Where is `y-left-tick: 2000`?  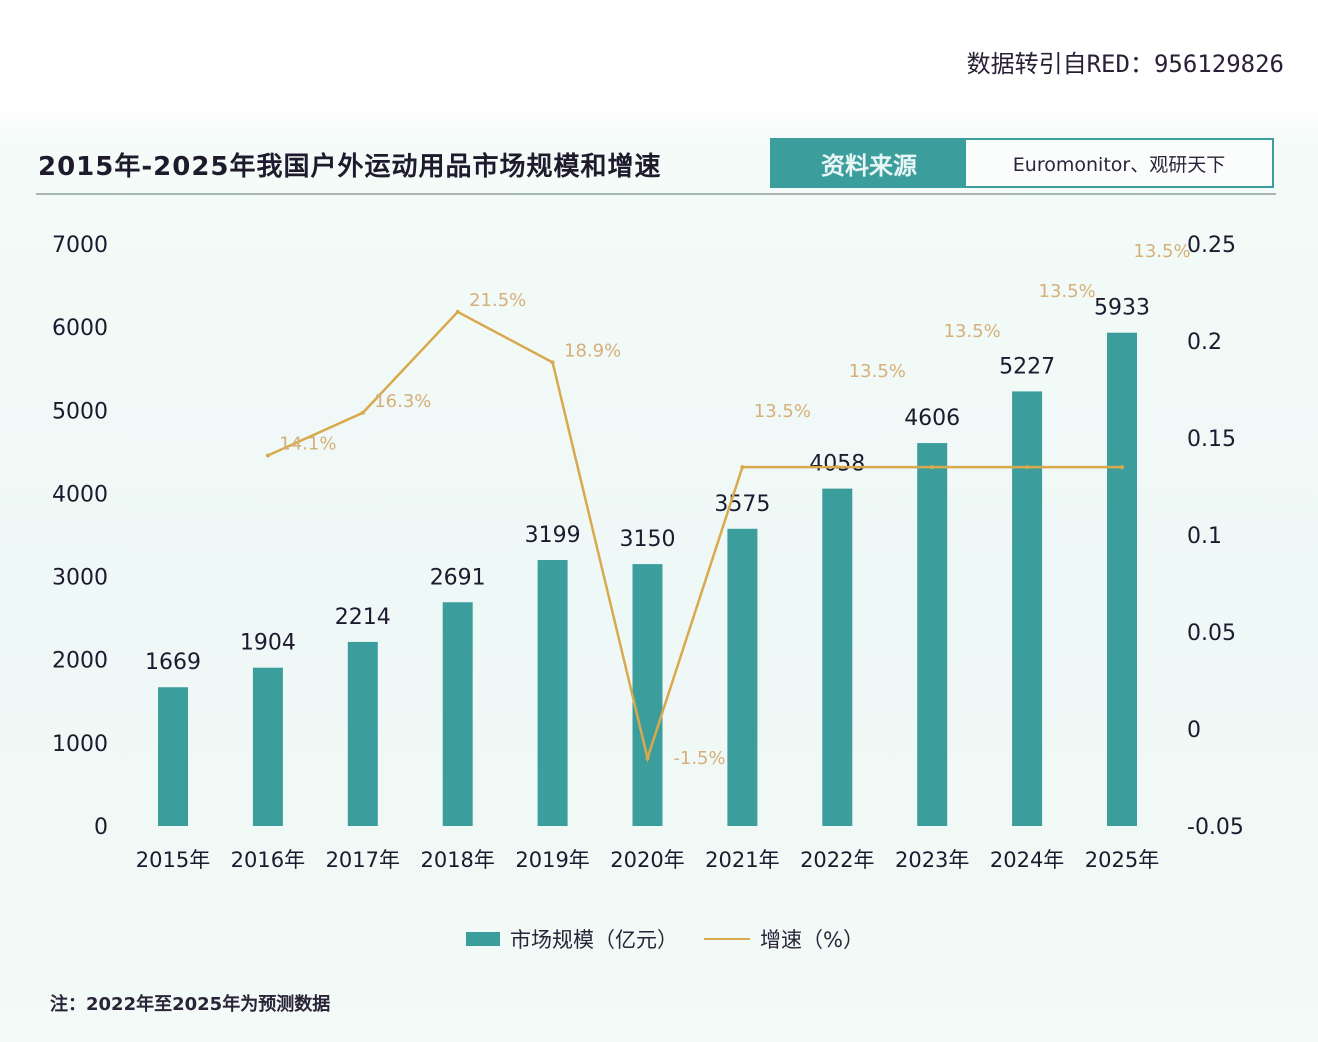 y-left-tick: 2000 is located at coordinates (80, 661).